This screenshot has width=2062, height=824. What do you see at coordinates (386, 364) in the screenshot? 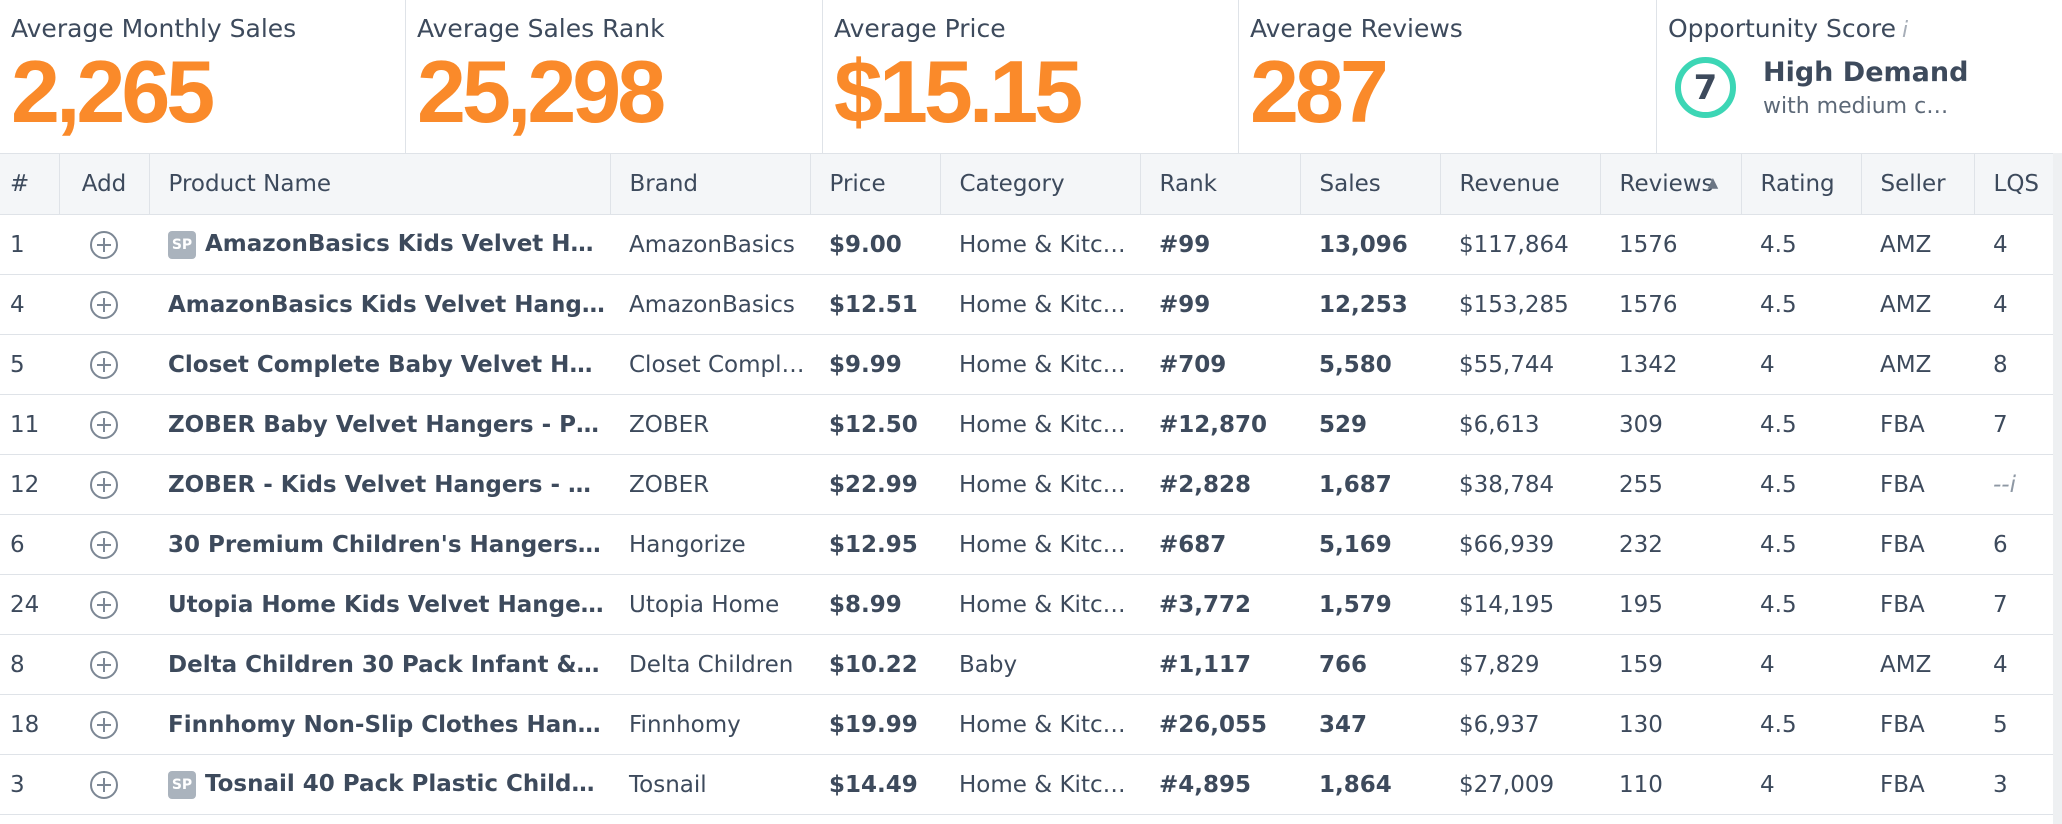
I see `product-name: Closet Complete Baby Velvet Hangers` at bounding box center [386, 364].